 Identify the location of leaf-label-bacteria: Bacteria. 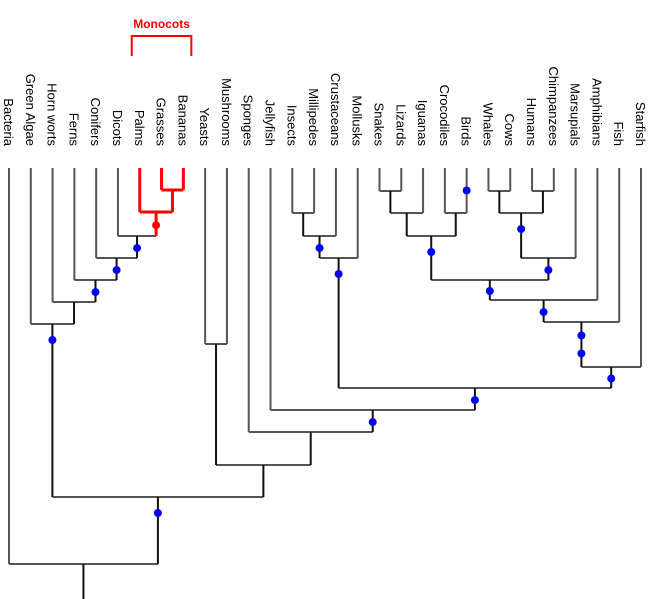
(8, 122).